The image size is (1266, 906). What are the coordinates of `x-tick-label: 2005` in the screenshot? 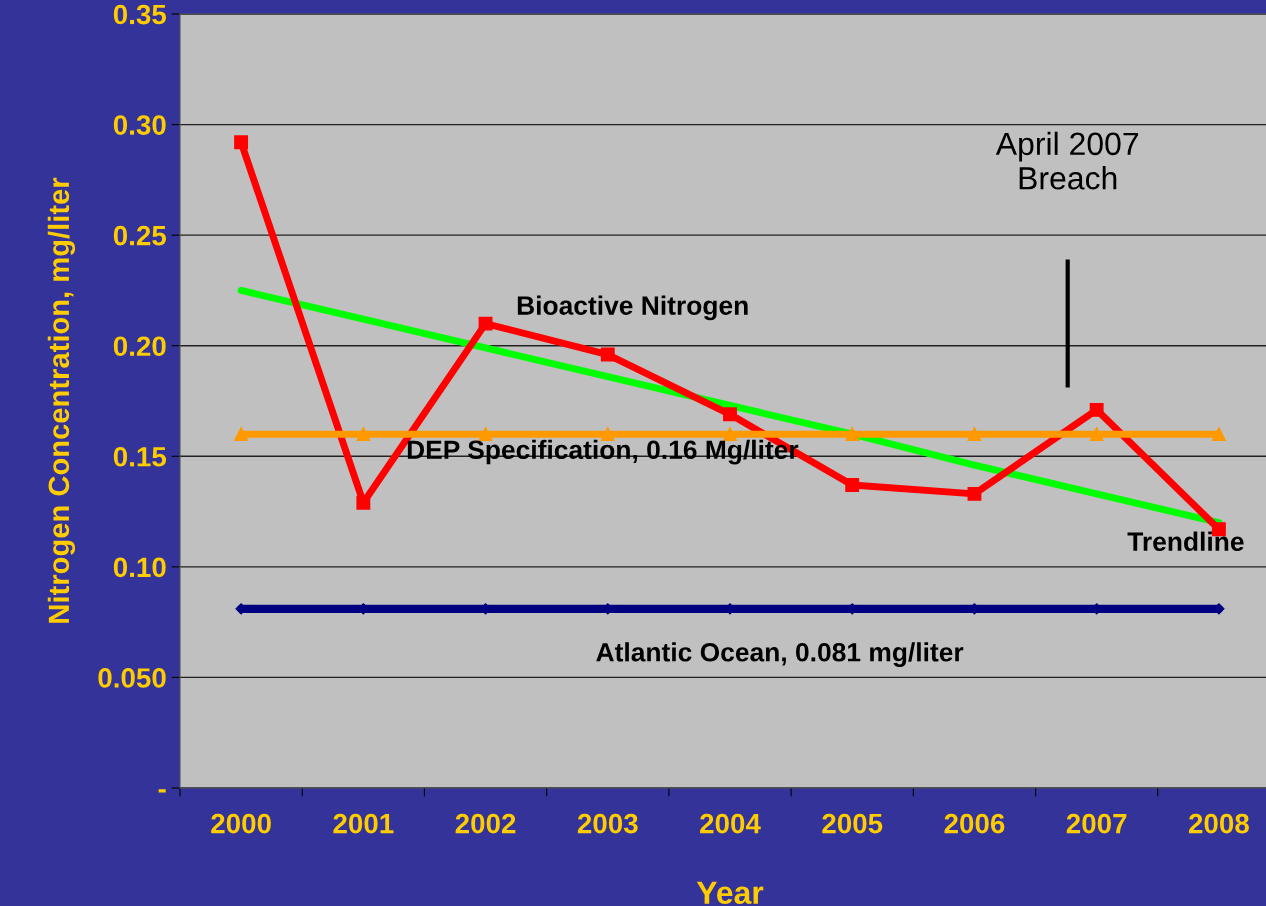 It's located at (852, 823).